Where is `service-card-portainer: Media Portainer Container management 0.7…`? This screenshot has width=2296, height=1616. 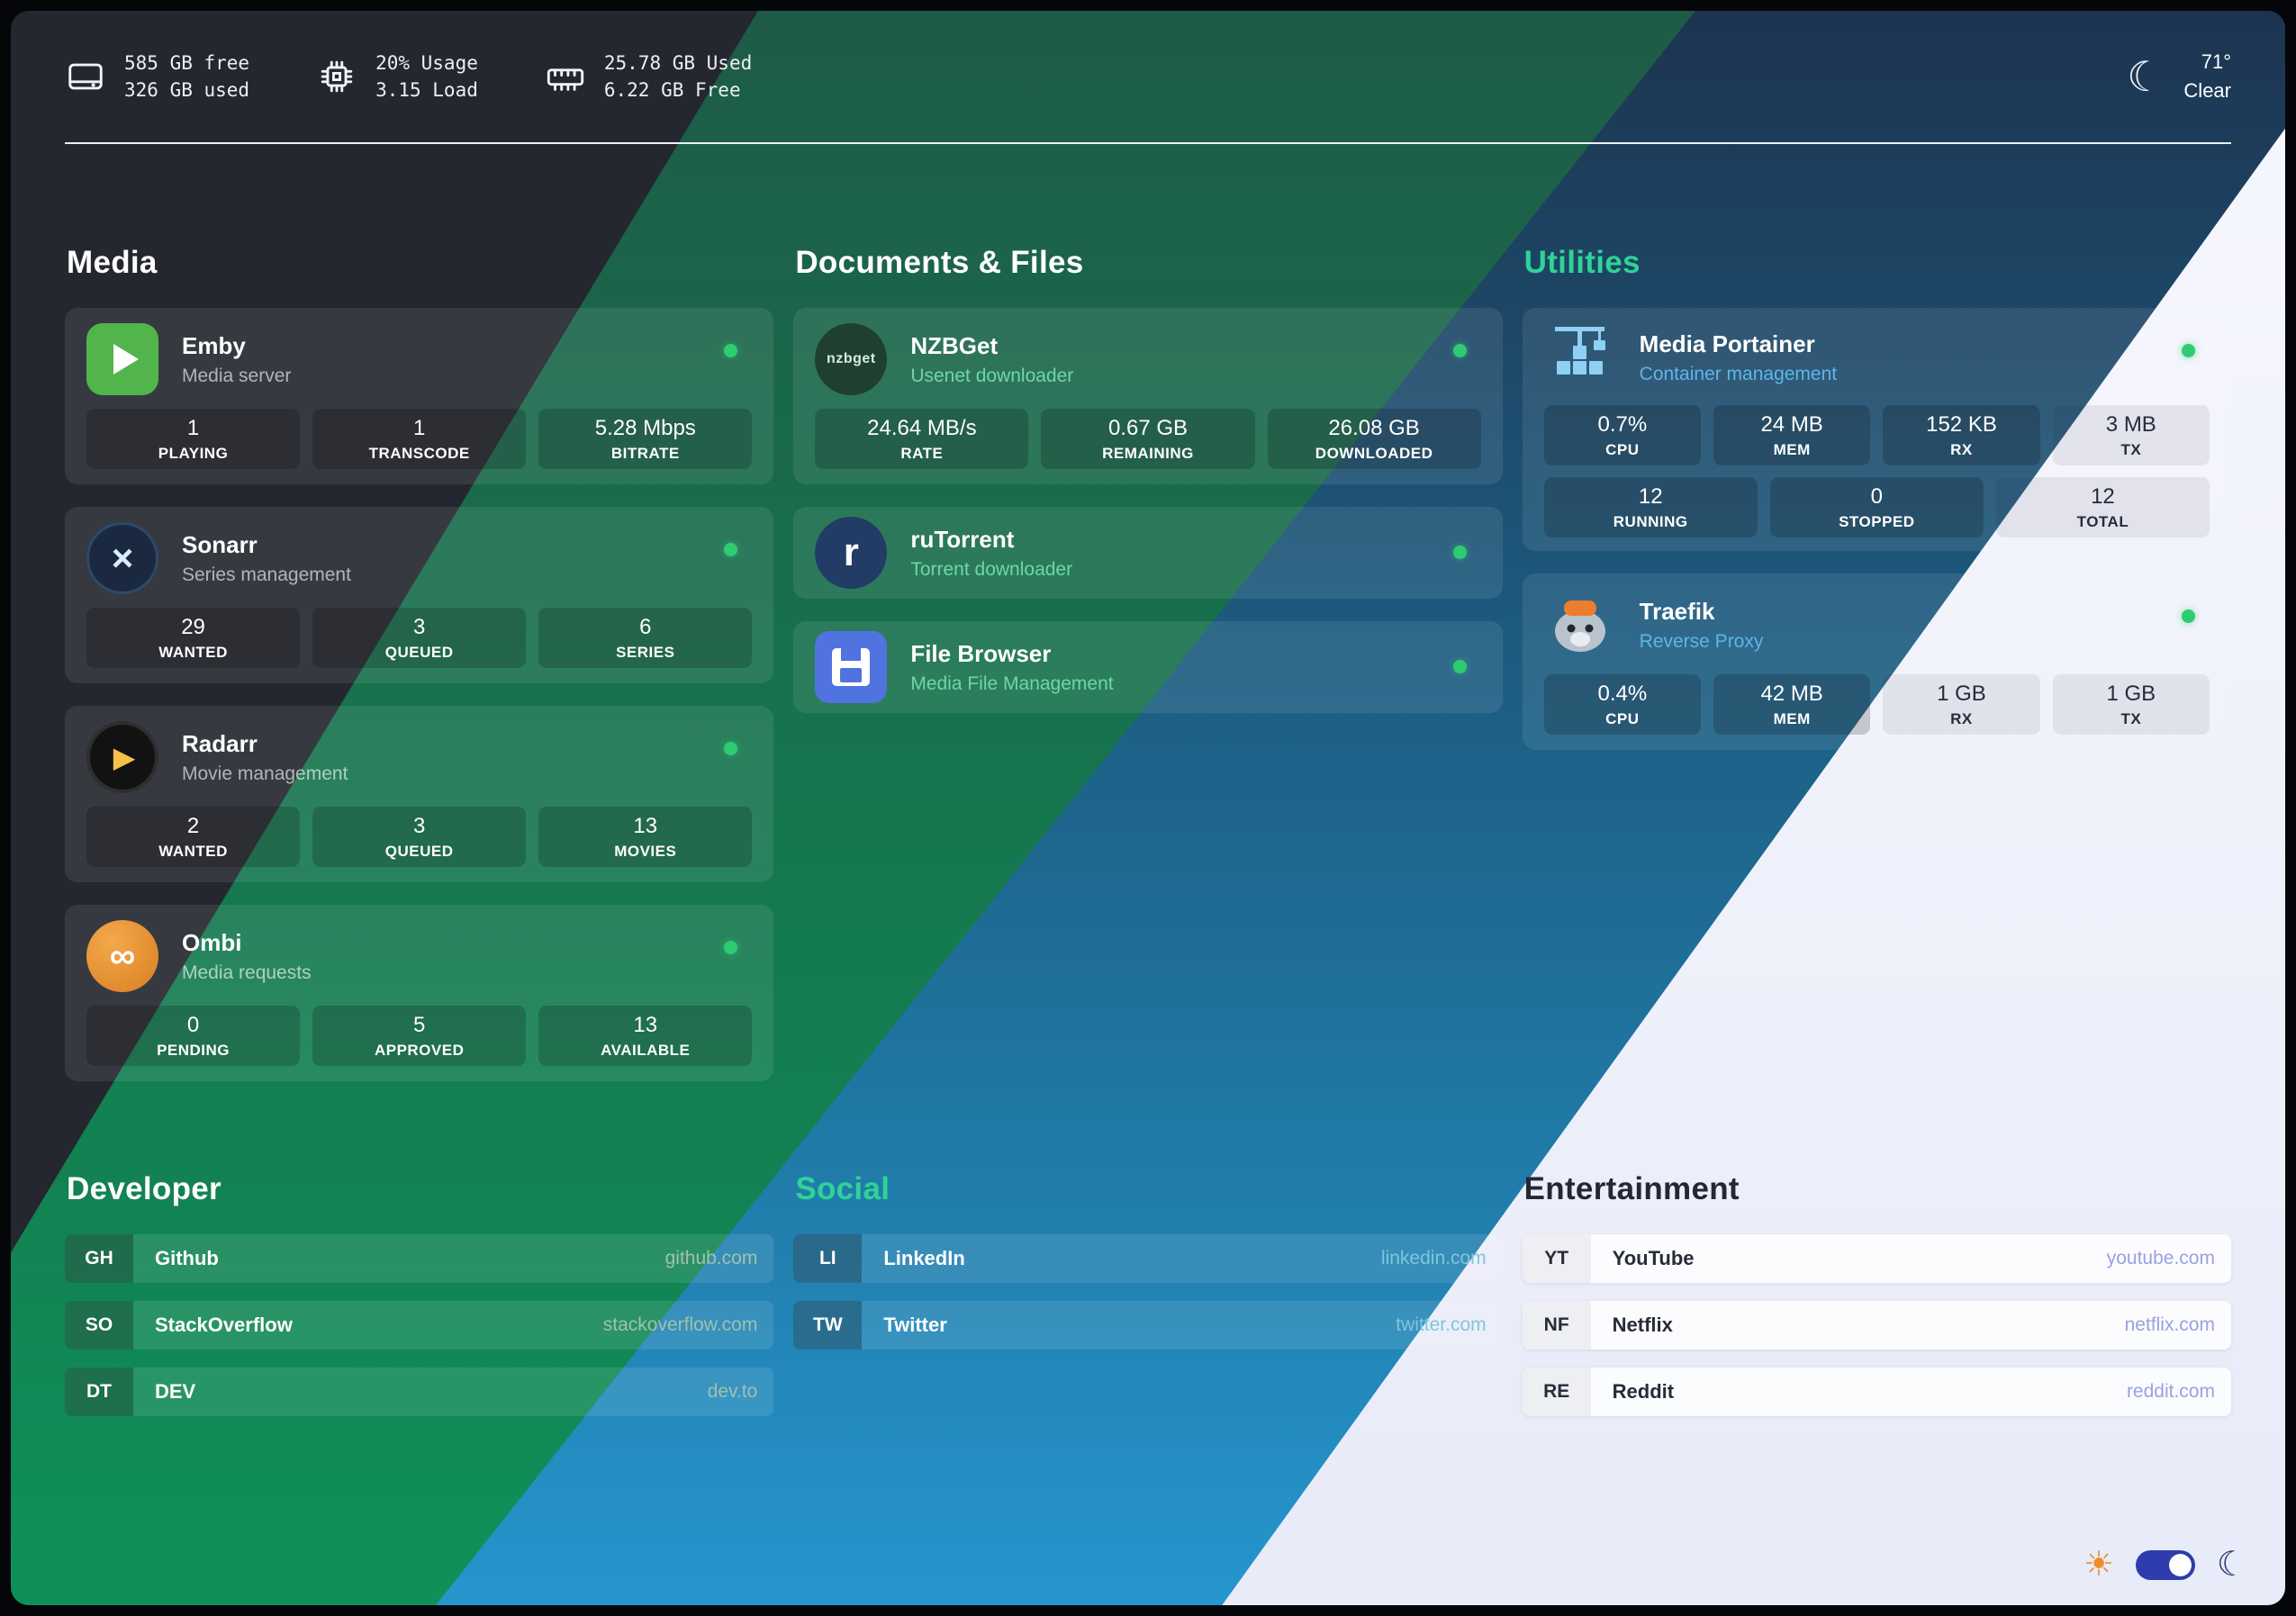 service-card-portainer: Media Portainer Container management 0.7… is located at coordinates (1877, 429).